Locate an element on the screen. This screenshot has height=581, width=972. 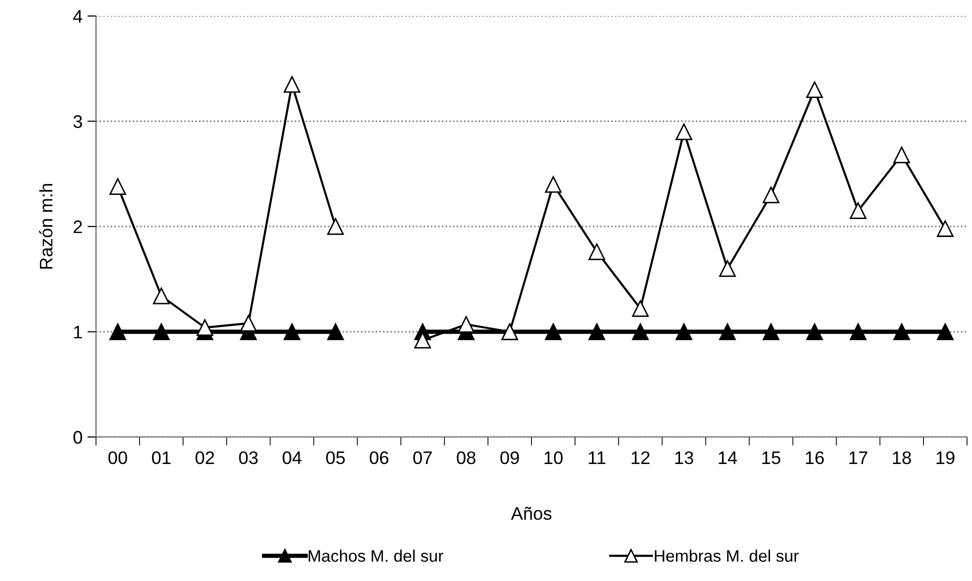
y-axis-title: Razón m:h is located at coordinates (46, 226).